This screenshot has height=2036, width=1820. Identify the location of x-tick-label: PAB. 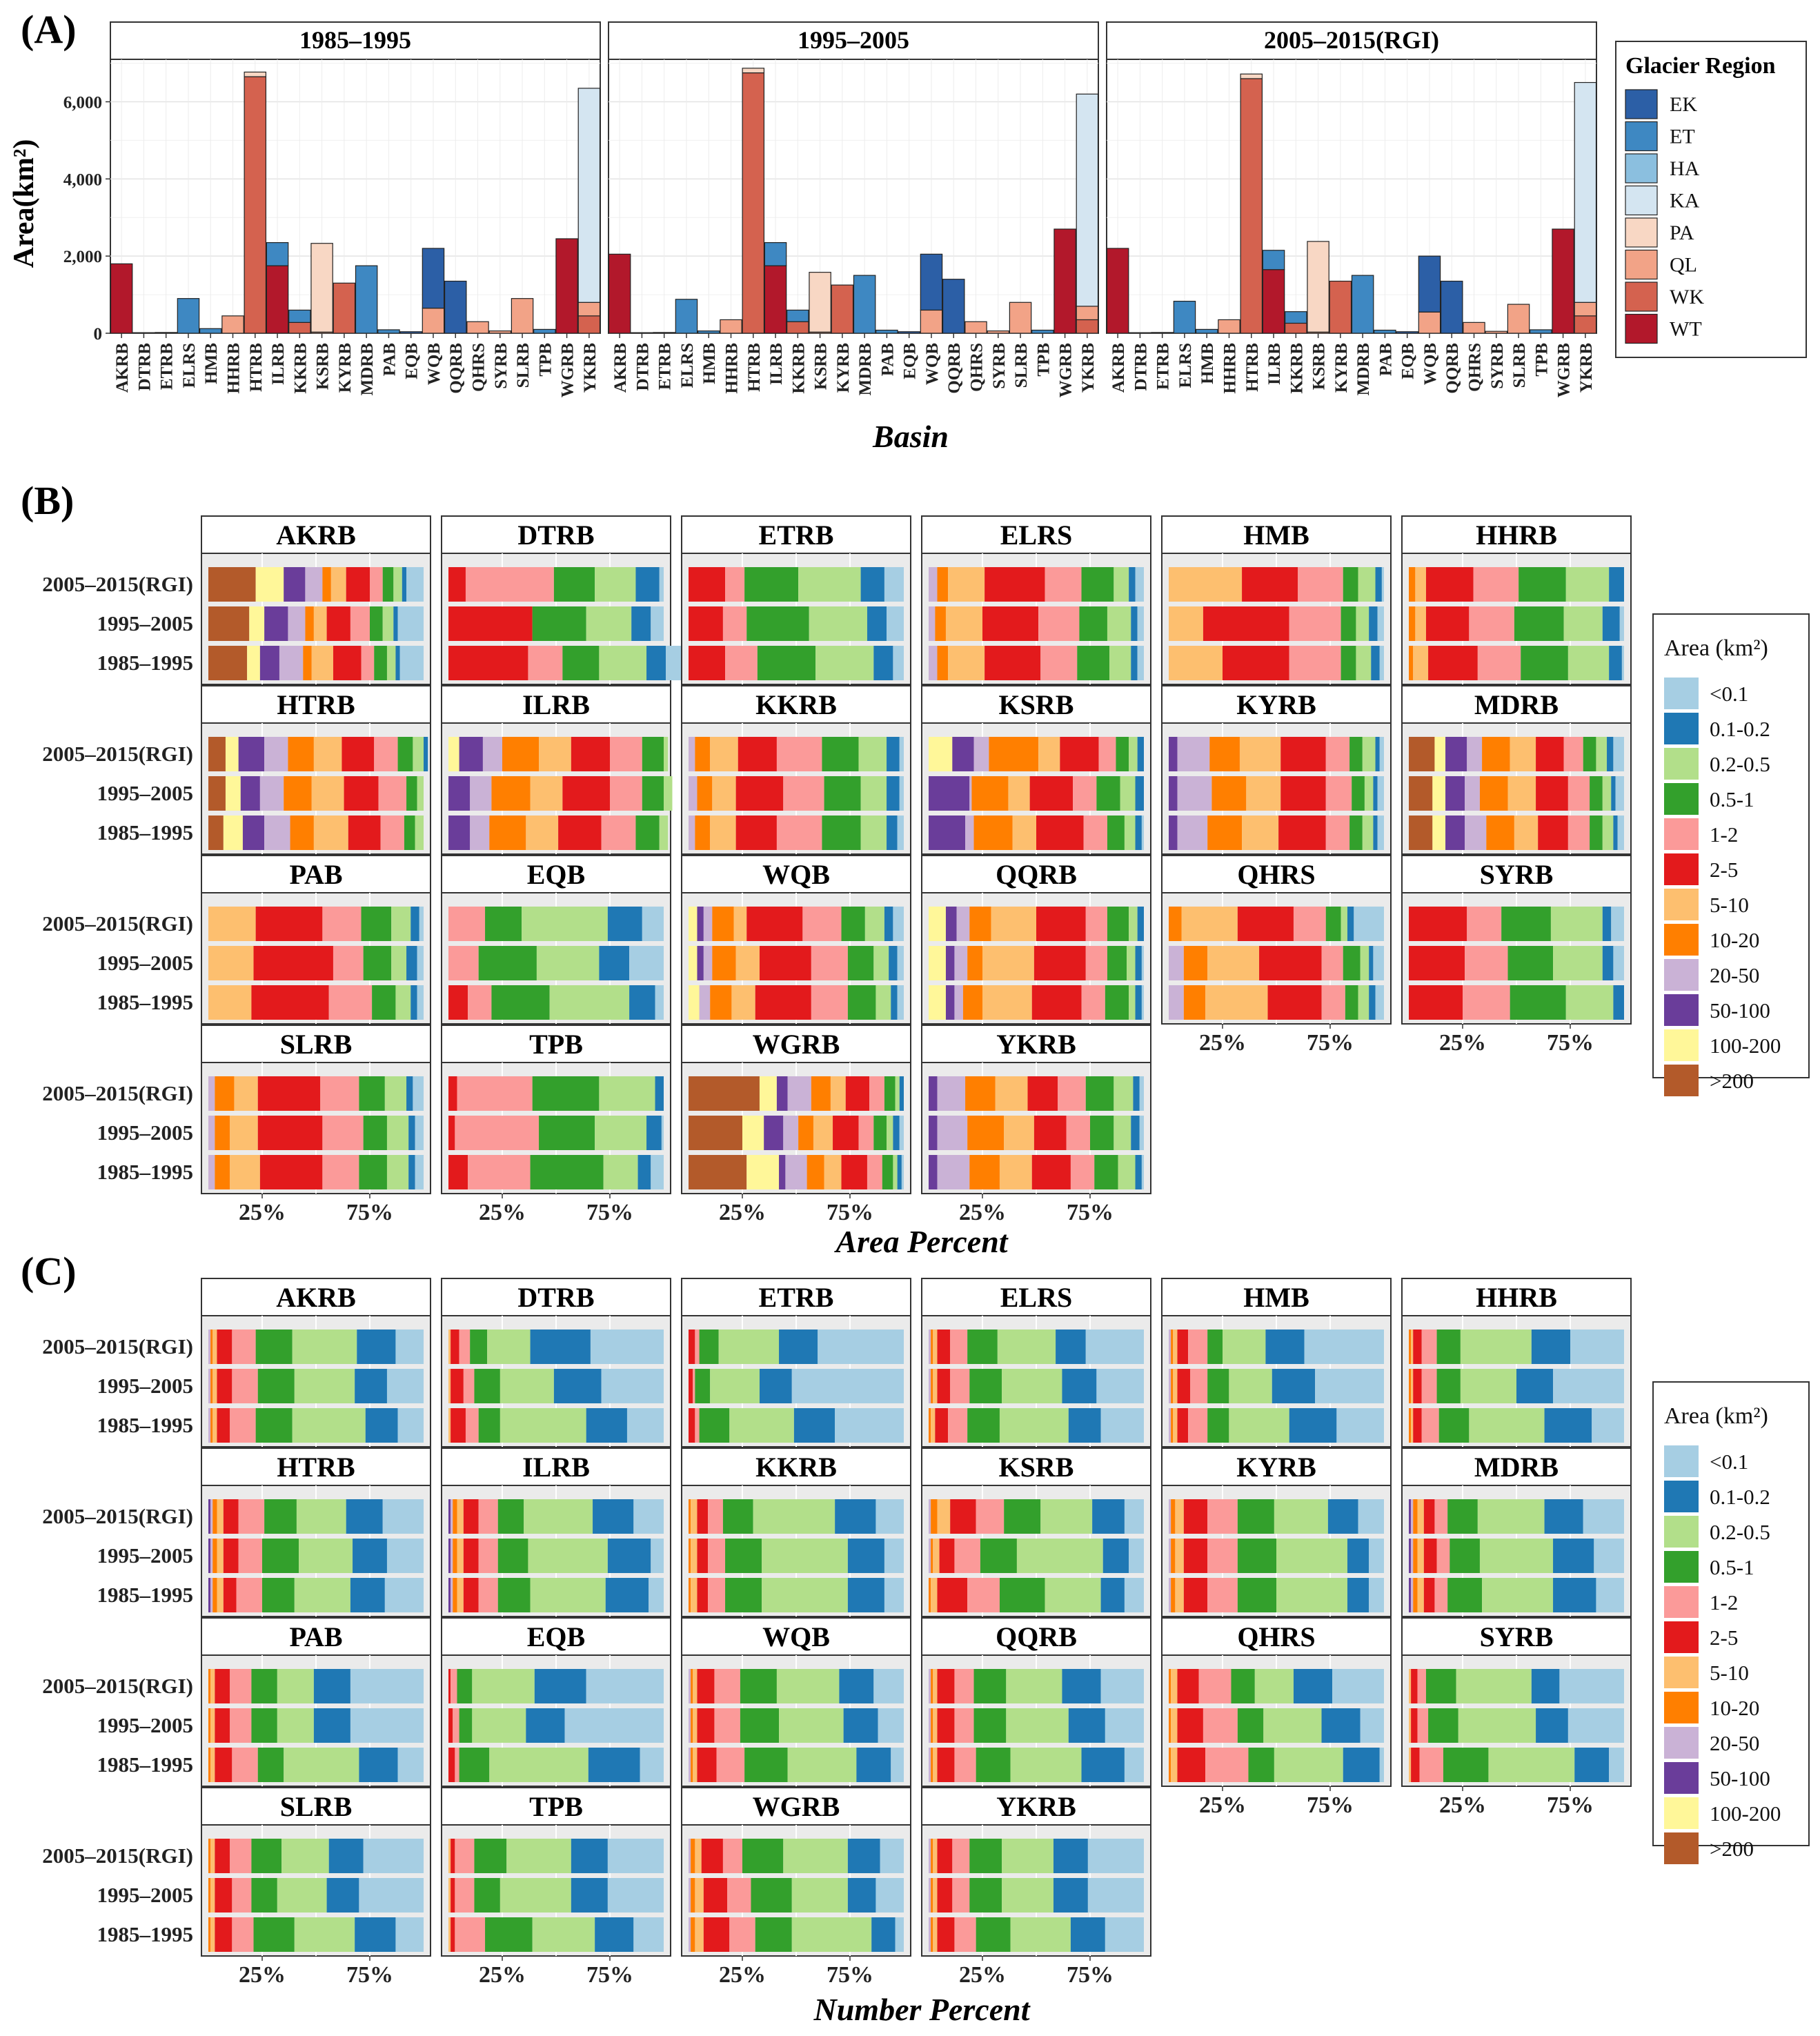
(1385, 359).